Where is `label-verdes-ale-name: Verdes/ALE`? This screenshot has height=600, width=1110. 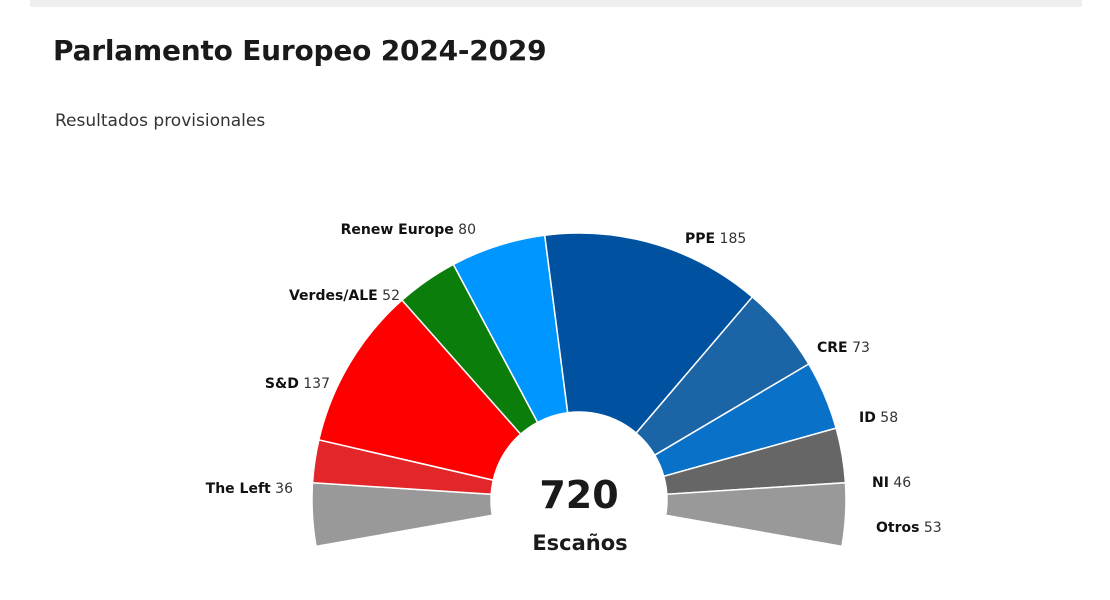
label-verdes-ale-name: Verdes/ALE is located at coordinates (333, 296).